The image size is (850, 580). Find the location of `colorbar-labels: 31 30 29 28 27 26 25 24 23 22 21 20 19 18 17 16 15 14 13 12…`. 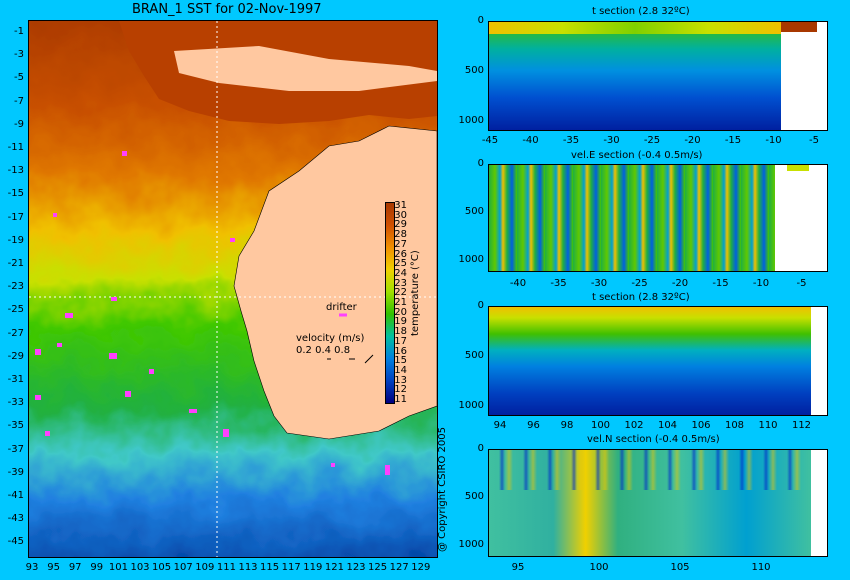

colorbar-labels: 31 30 29 28 27 26 25 24 23 22 21 20 19 18 17 16 15 14 13 12… is located at coordinates (401, 303).